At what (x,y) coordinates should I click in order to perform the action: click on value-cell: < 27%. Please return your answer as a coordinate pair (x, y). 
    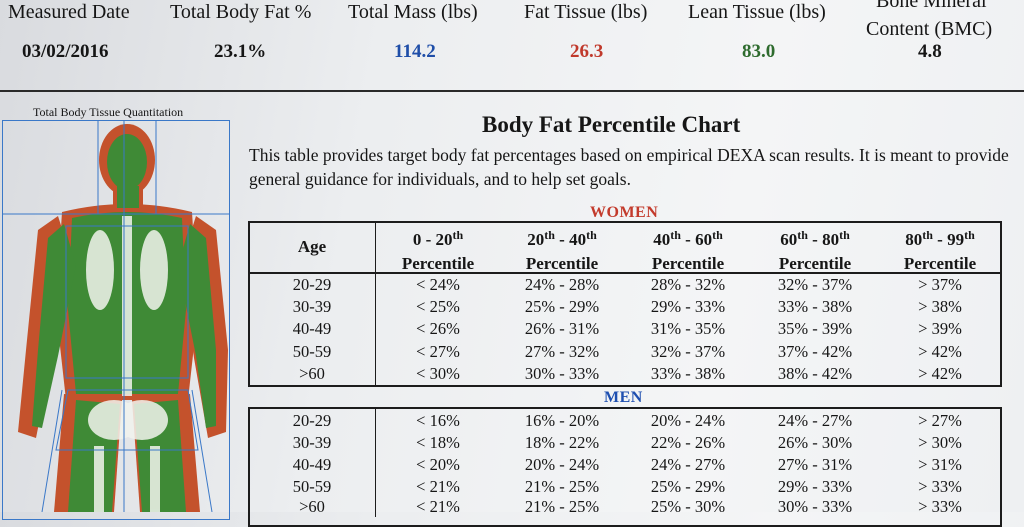
    Looking at the image, I should click on (438, 351).